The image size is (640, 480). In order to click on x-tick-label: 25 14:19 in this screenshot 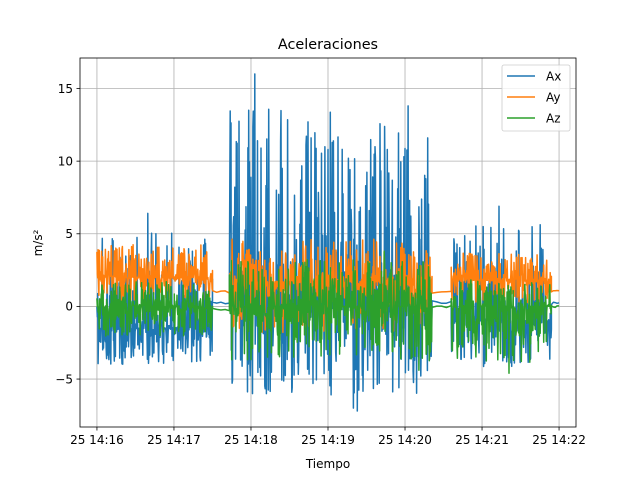, I will do `click(328, 440)`.